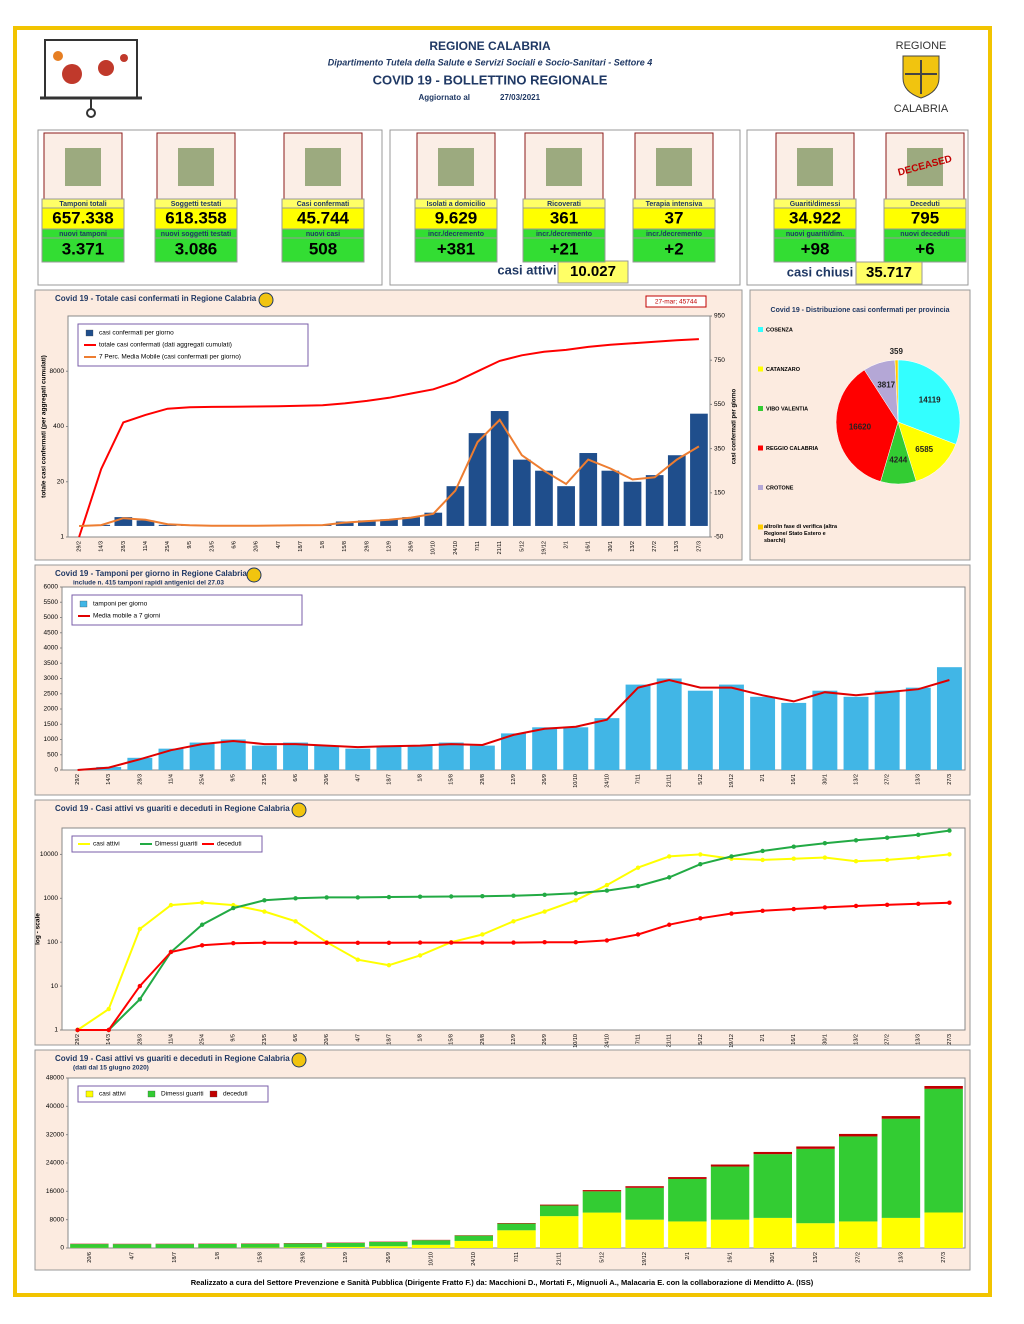 The image size is (1024, 1324). I want to click on y2-tick-label: 750, so click(719, 360).